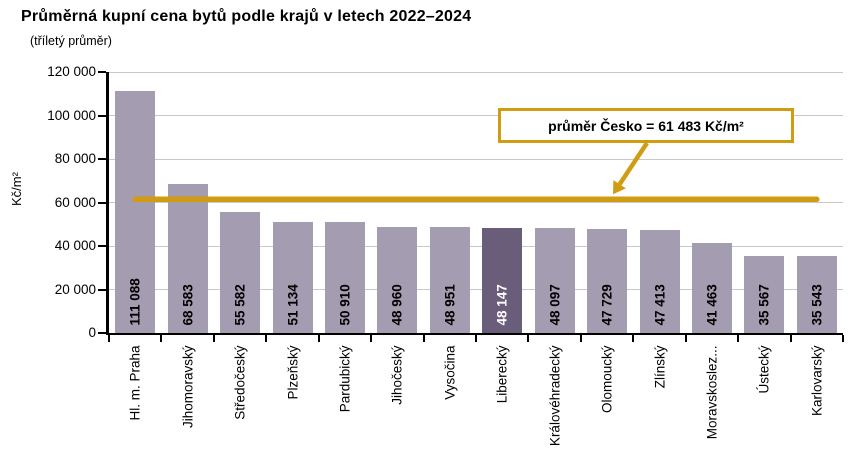  What do you see at coordinates (397, 304) in the screenshot?
I see `bar-value-label: 48 960` at bounding box center [397, 304].